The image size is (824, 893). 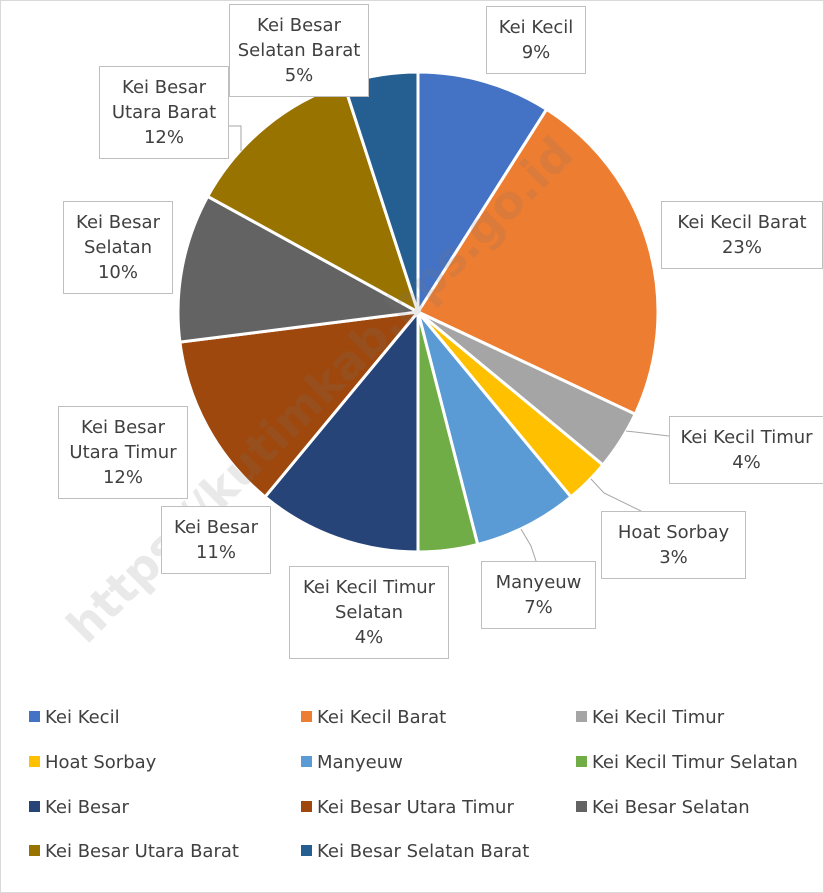 What do you see at coordinates (382, 717) in the screenshot?
I see `legend-label: Kei Kecil Barat` at bounding box center [382, 717].